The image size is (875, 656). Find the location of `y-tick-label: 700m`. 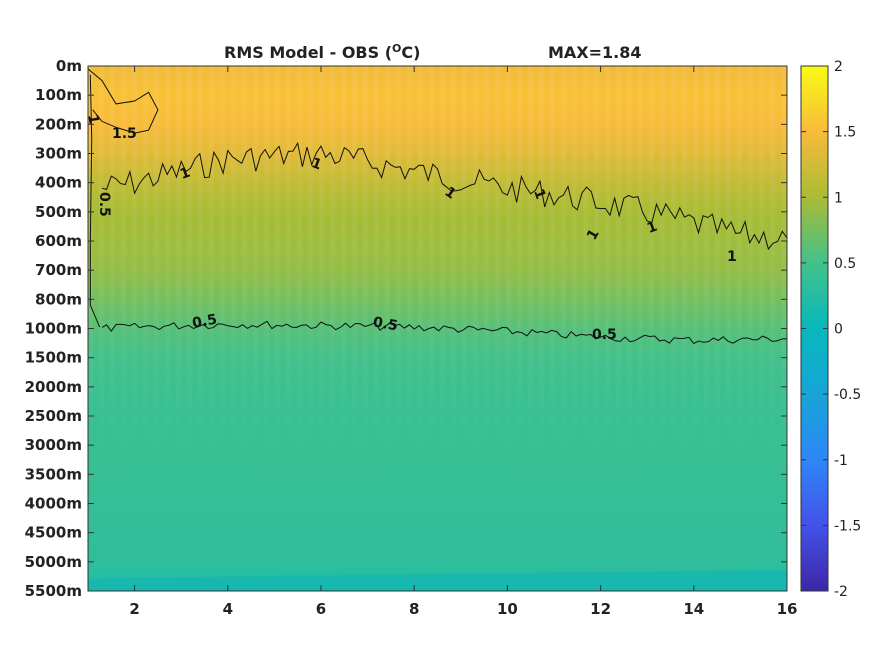

y-tick-label: 700m is located at coordinates (58, 270).